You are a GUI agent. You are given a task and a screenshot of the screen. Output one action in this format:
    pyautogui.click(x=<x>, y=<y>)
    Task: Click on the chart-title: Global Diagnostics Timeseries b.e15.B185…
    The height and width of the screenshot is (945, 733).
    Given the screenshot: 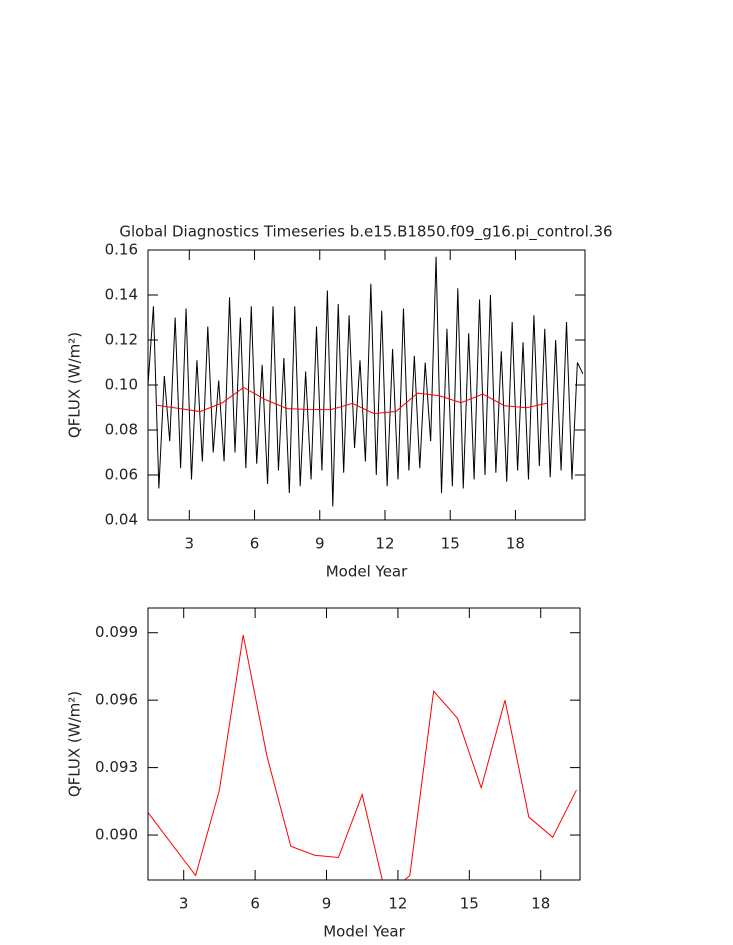 What is the action you would take?
    pyautogui.click(x=365, y=232)
    